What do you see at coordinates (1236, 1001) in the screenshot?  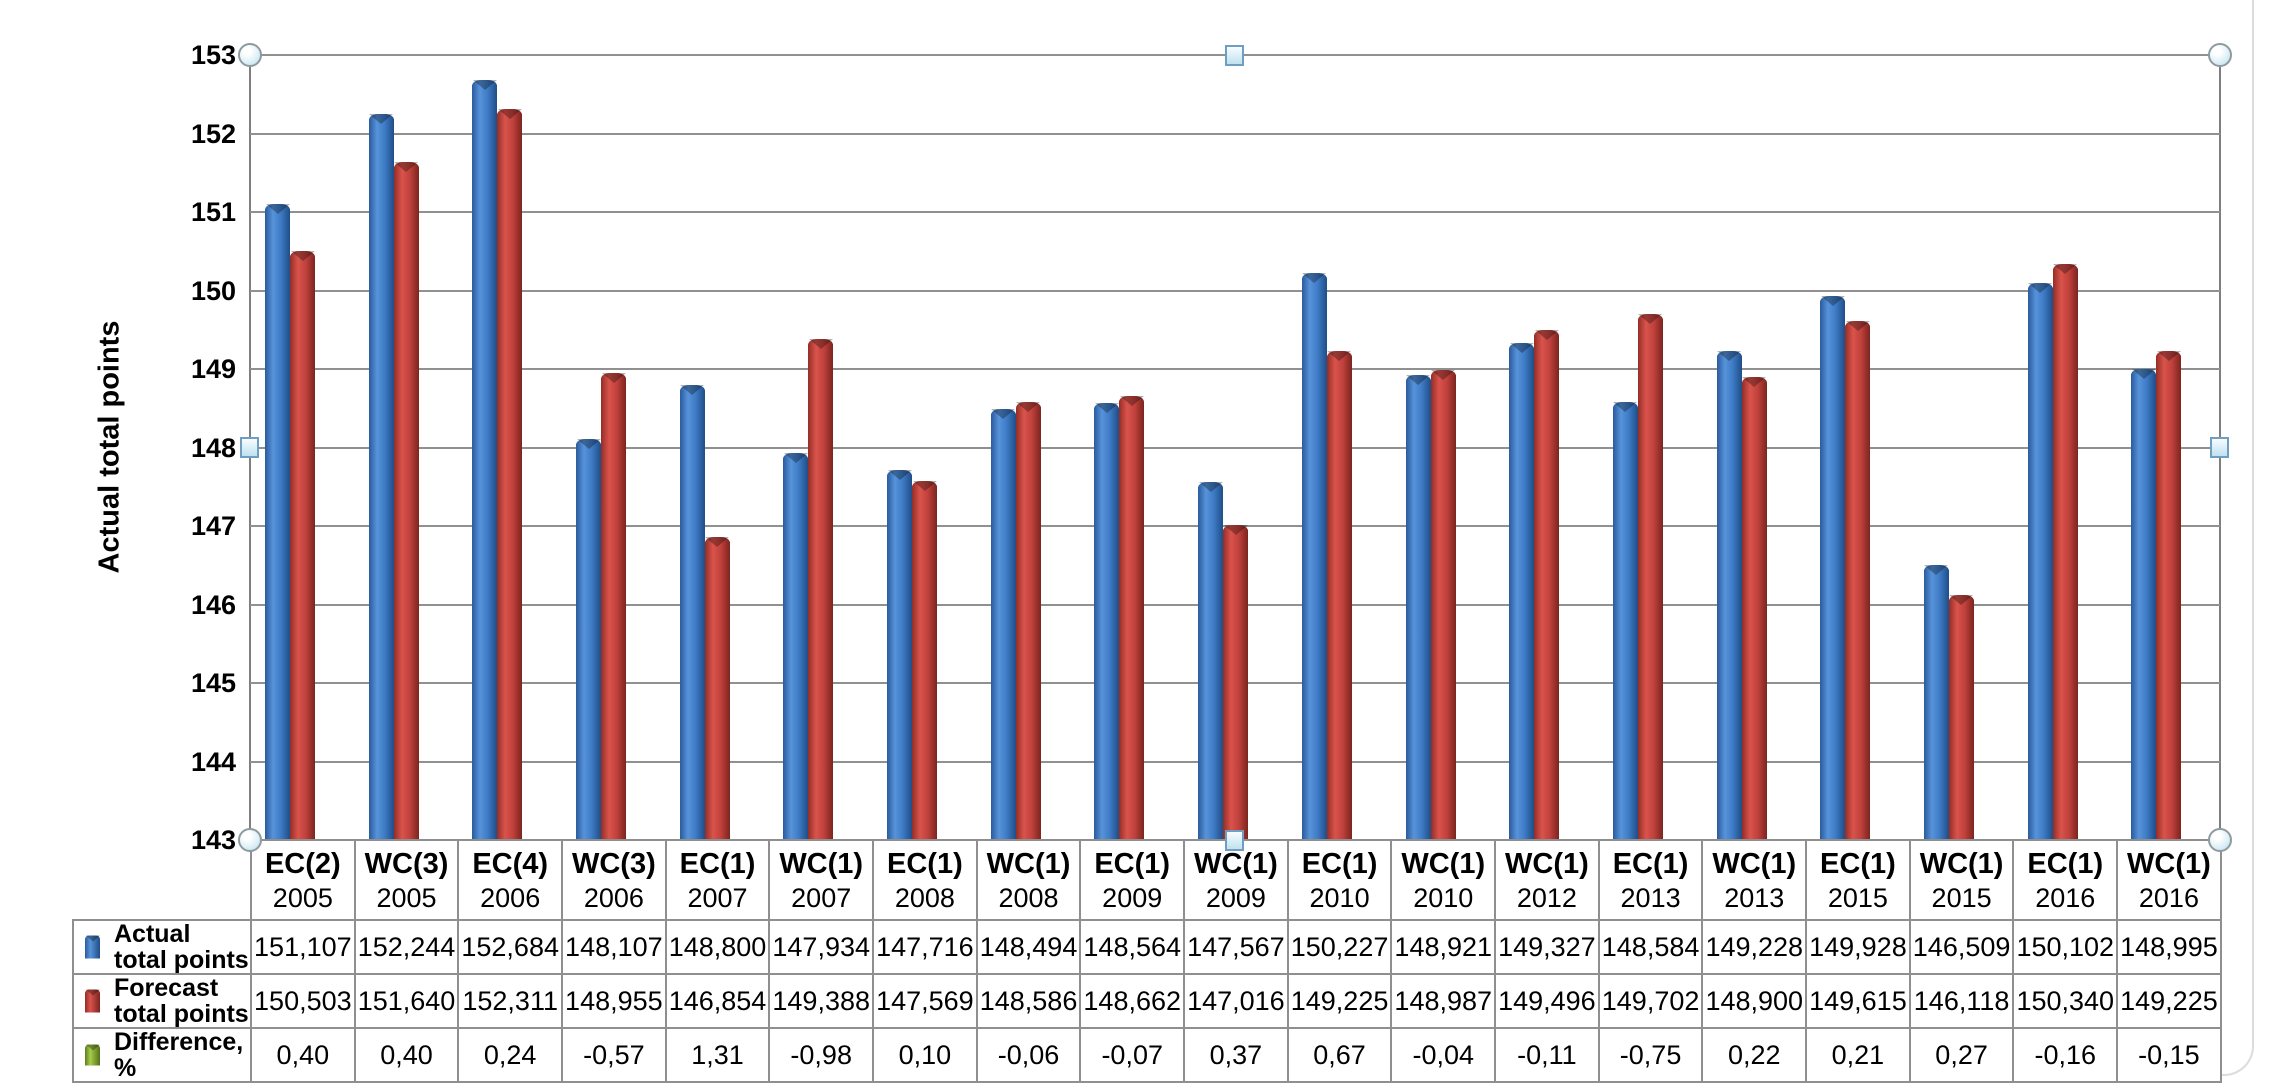 I see `value-cell: 147,016` at bounding box center [1236, 1001].